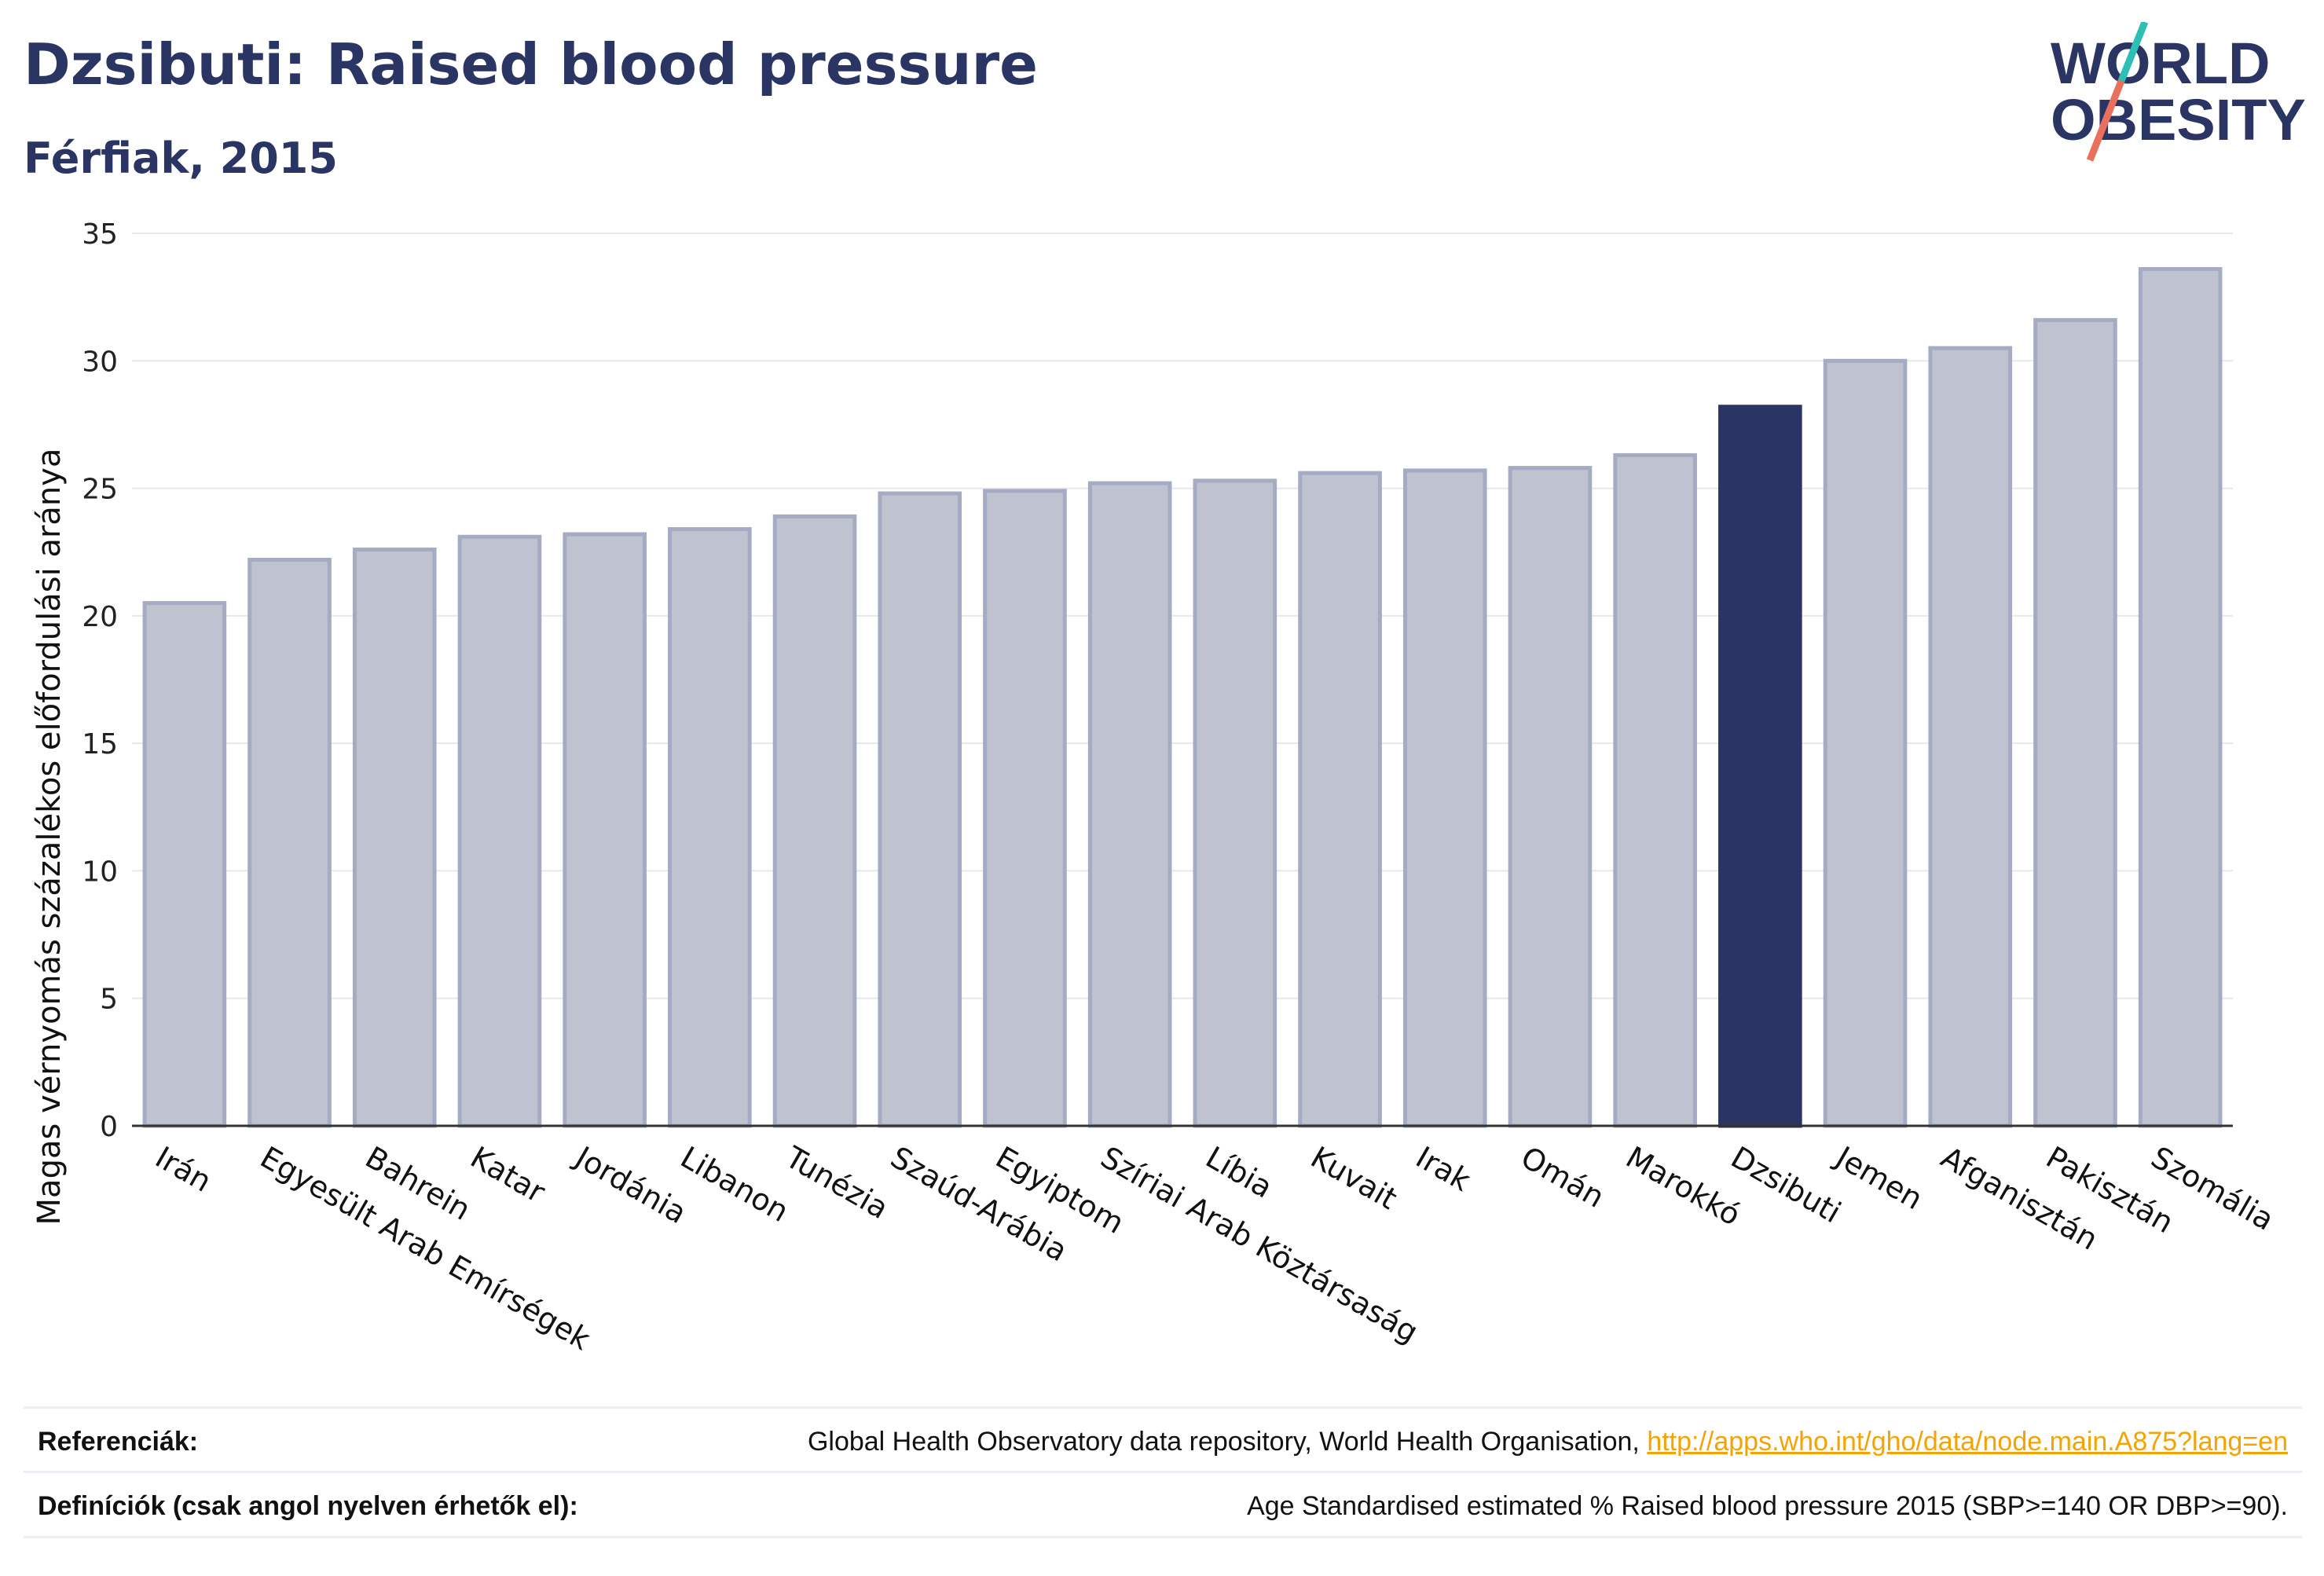  I want to click on bar-Marokkó, so click(1655, 790).